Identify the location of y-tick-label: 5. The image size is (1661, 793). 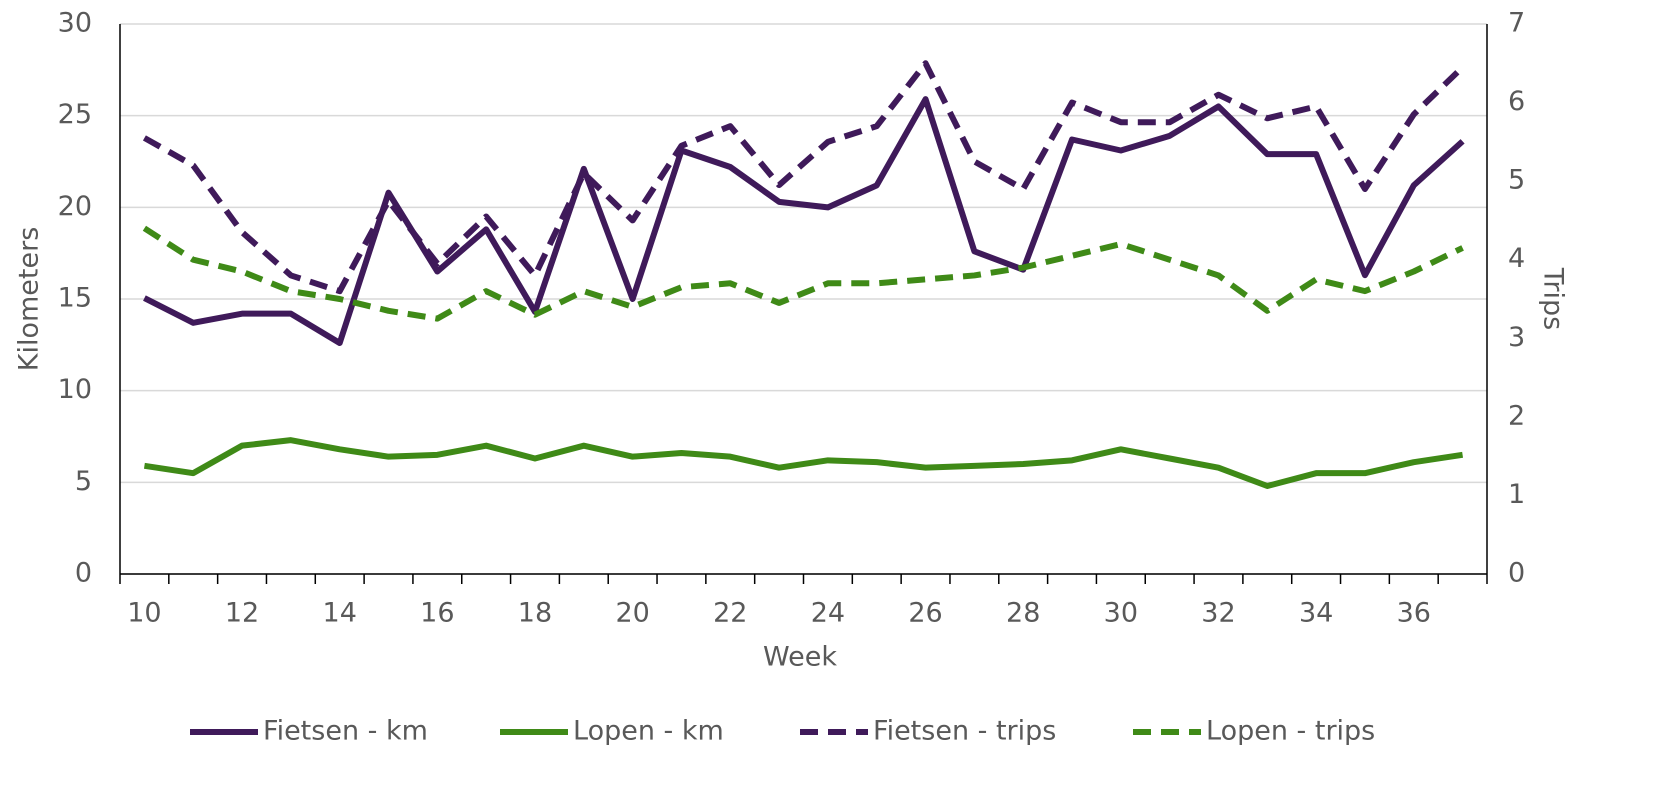
(83, 481).